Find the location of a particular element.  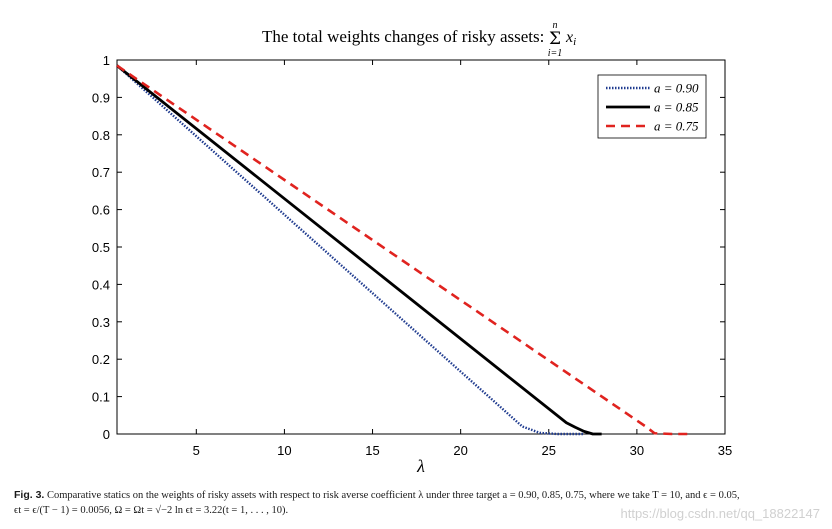

y-tick-label: 0.3 is located at coordinates (101, 322).